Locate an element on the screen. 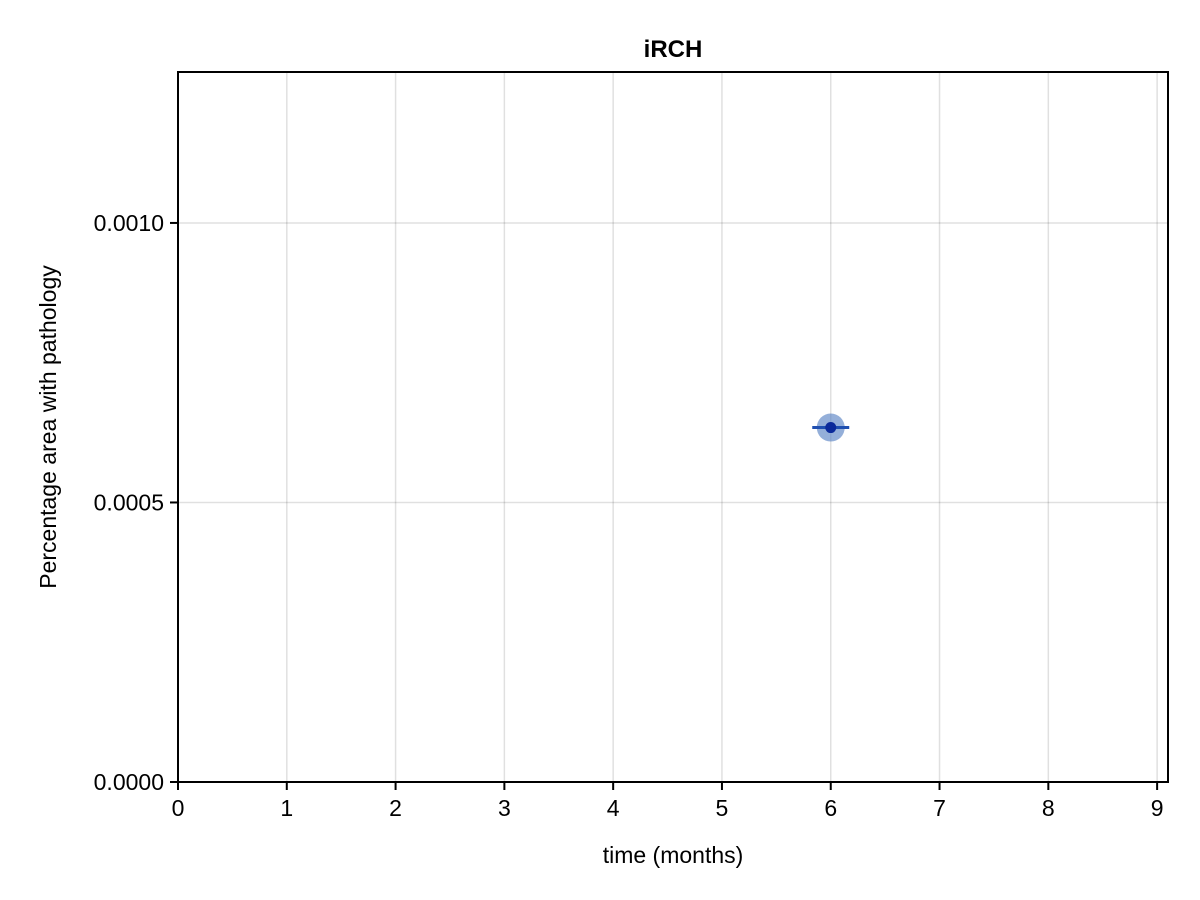 Image resolution: width=1200 pixels, height=900 pixels. x-axis: 0 1 2 3 4 5 6 7 8 9 is located at coordinates (668, 801).